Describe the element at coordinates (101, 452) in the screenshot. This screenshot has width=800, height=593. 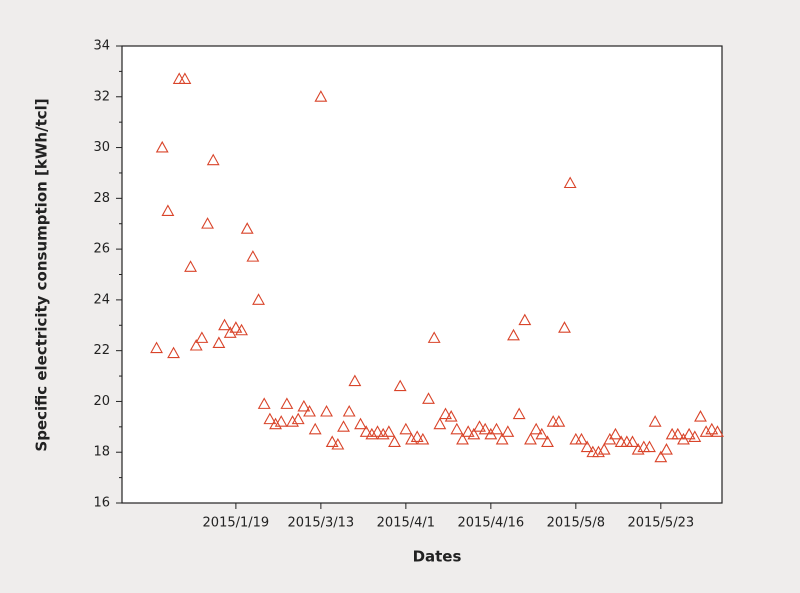
I see `y-tick-label: 18` at that location.